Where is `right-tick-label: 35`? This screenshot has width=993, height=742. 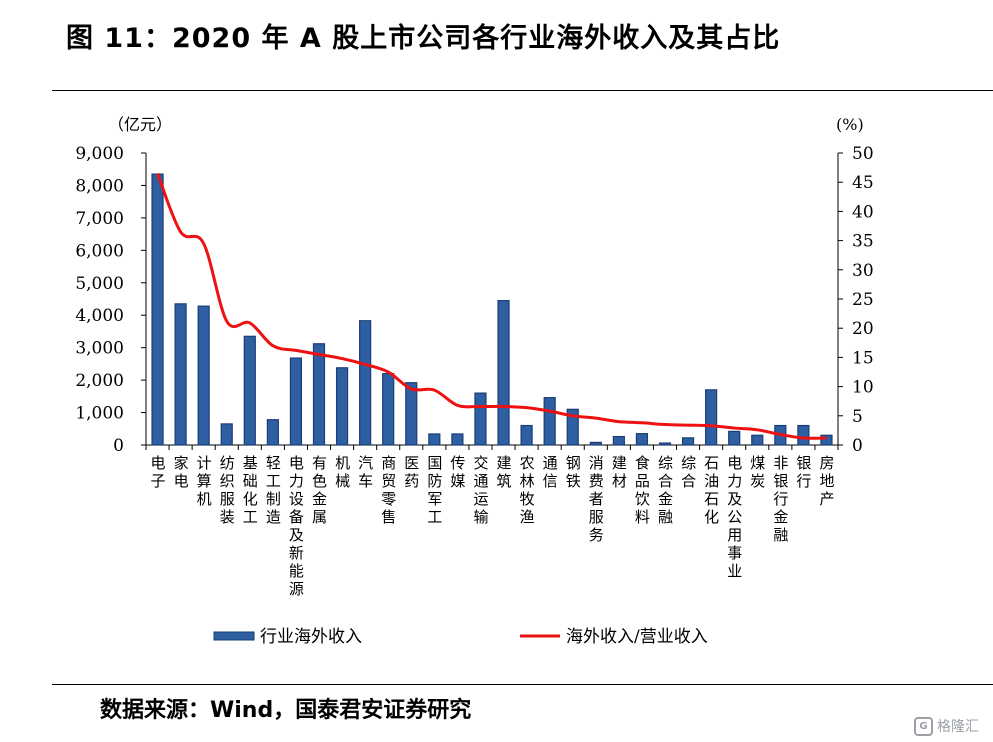
right-tick-label: 35 is located at coordinates (863, 242).